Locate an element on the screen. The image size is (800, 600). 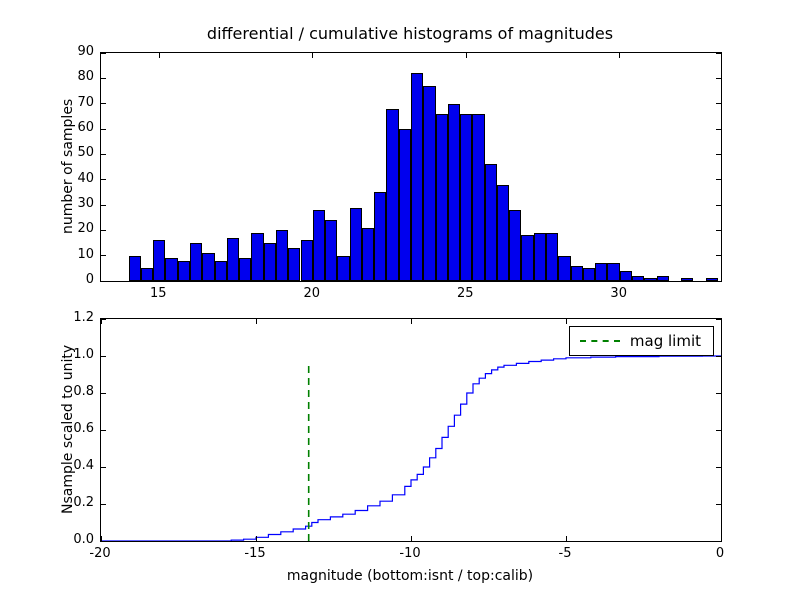
y-tick-label: 1.0 is located at coordinates (83, 354).